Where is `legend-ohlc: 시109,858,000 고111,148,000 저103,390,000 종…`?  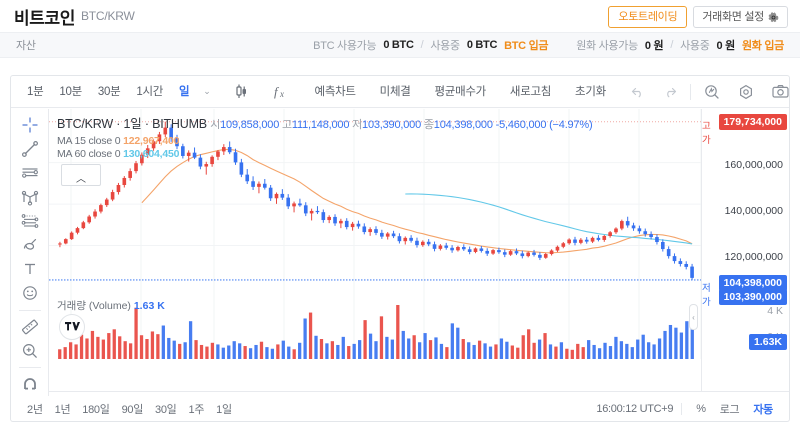
legend-ohlc: 시109,858,000 고111,148,000 저103,390,000 종… is located at coordinates (401, 125).